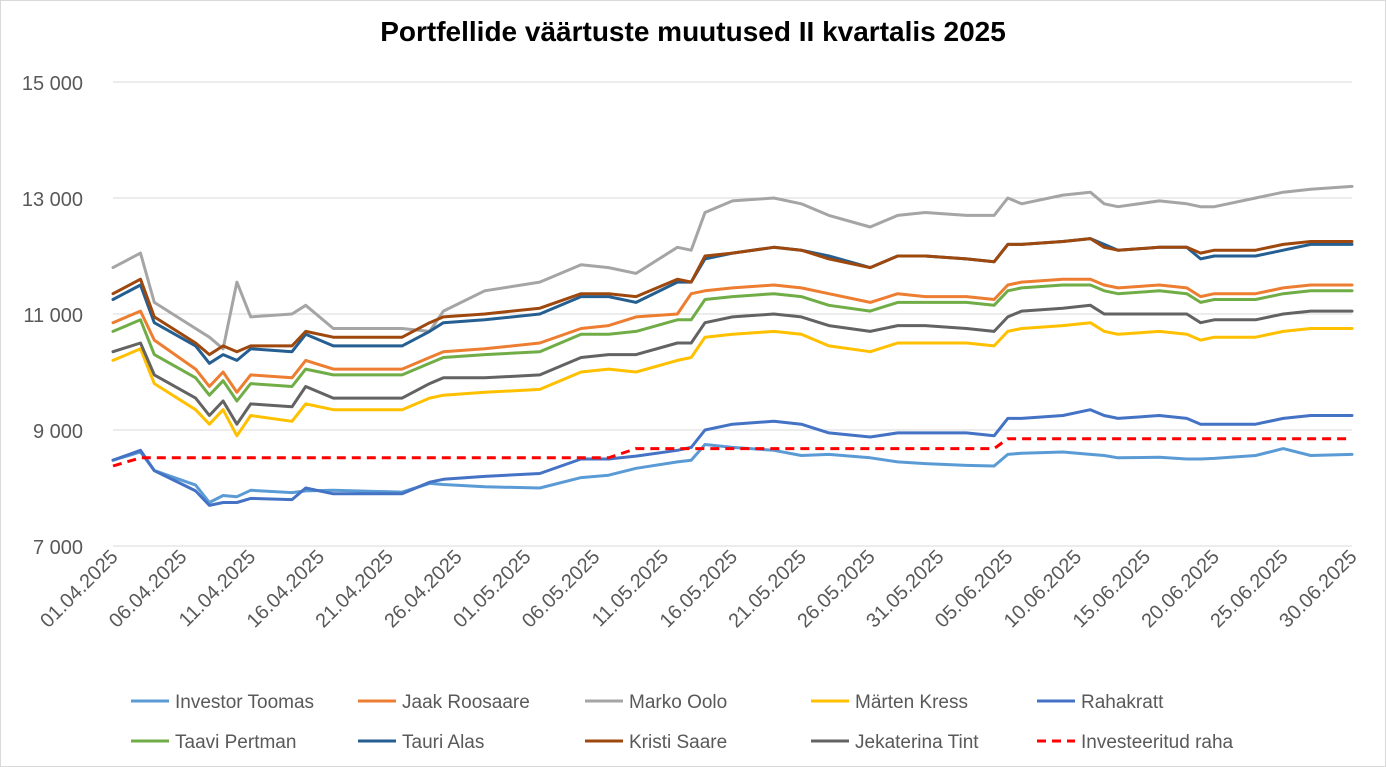 This screenshot has height=767, width=1386. What do you see at coordinates (52, 84) in the screenshot?
I see `y-tick-label: 15 000` at bounding box center [52, 84].